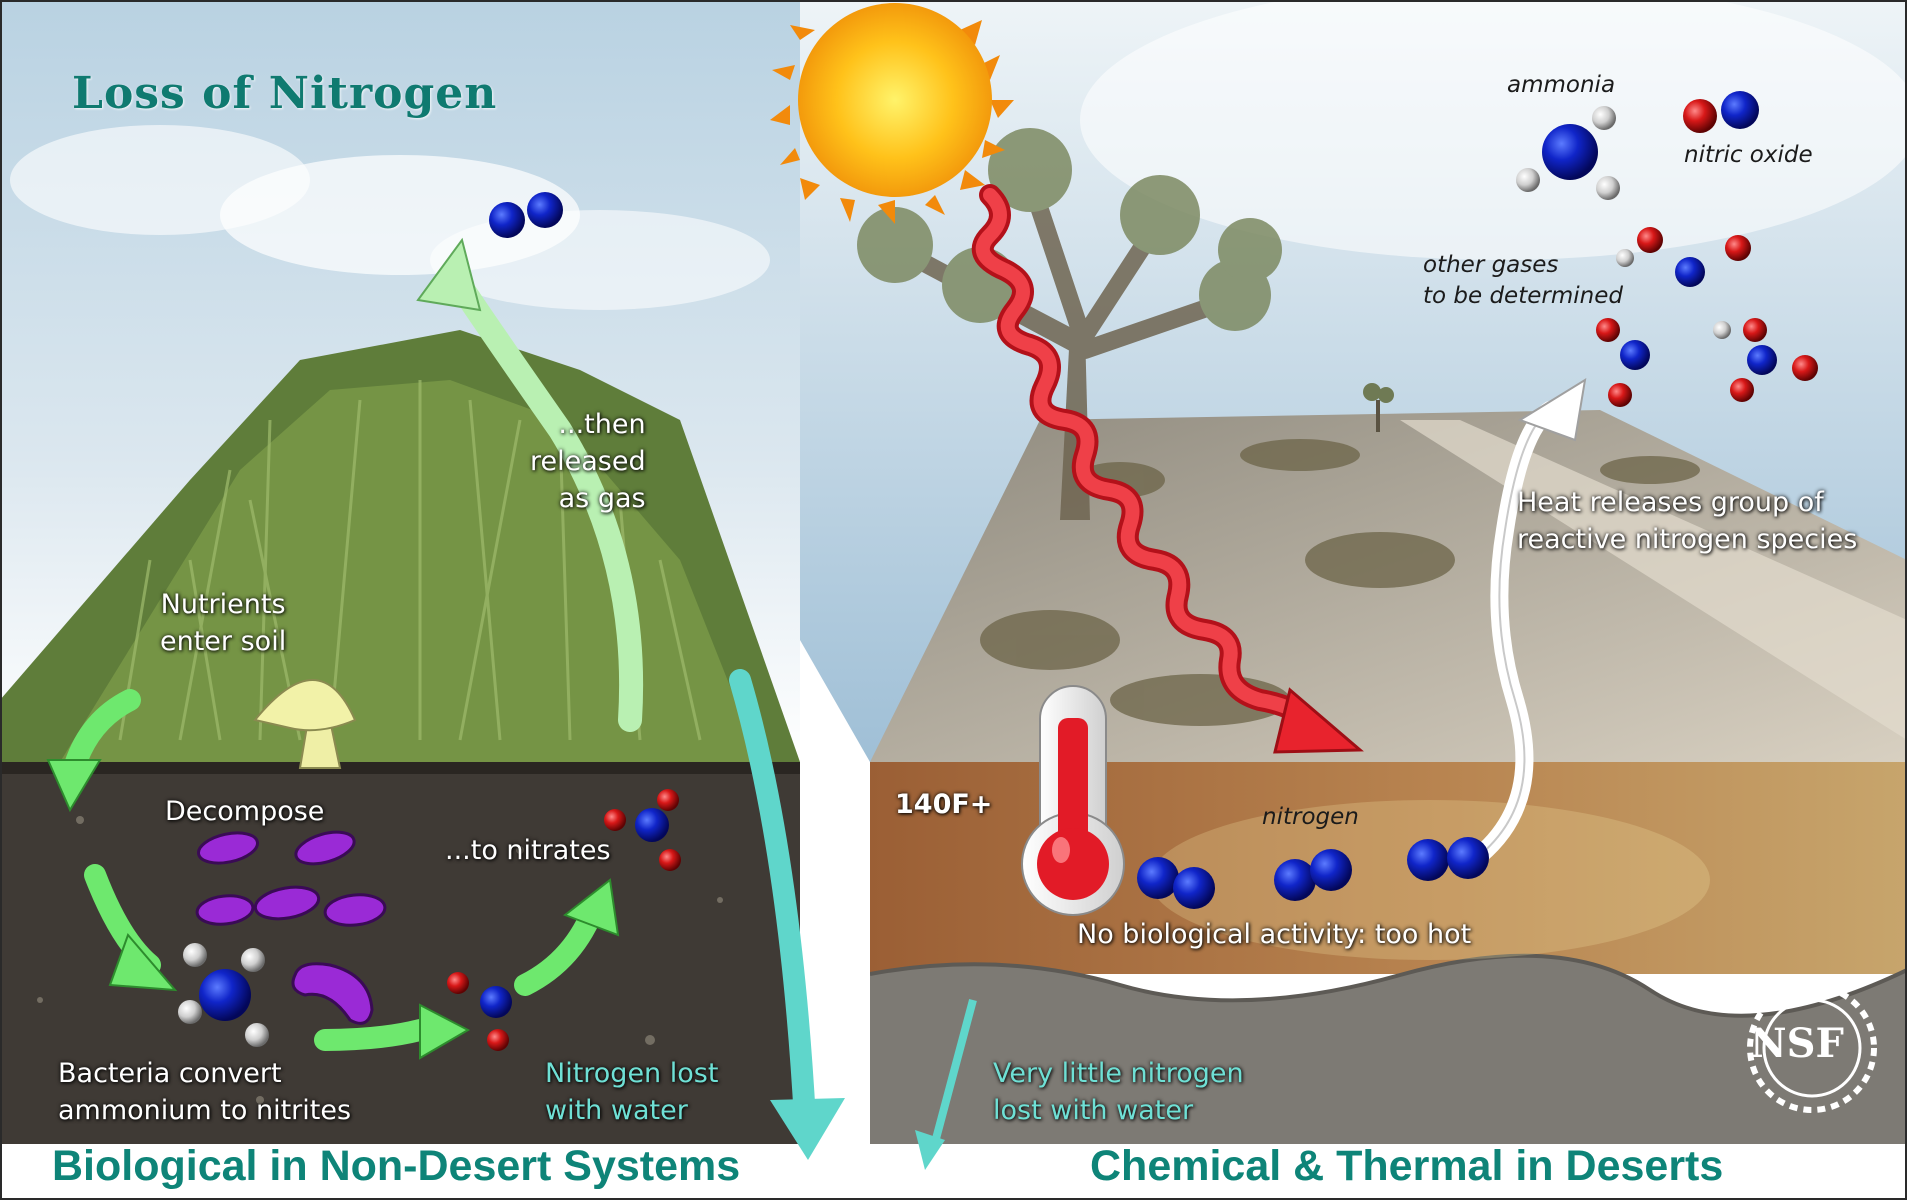 The width and height of the screenshot is (1907, 1200). What do you see at coordinates (1561, 85) in the screenshot?
I see `ammonia-label: ammonia` at bounding box center [1561, 85].